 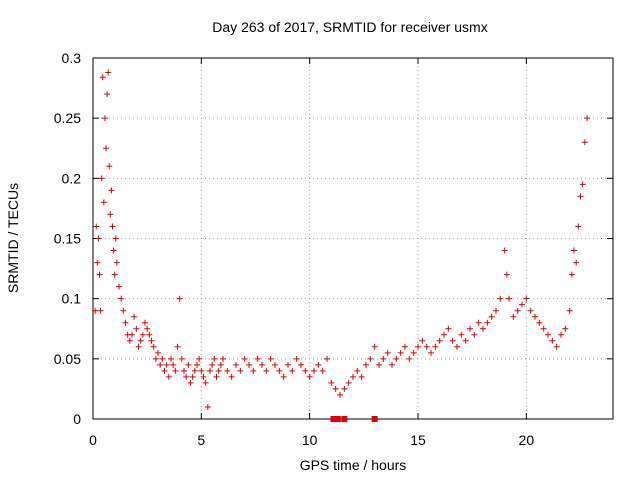 I want to click on y-tick-label: 0, so click(x=77, y=419).